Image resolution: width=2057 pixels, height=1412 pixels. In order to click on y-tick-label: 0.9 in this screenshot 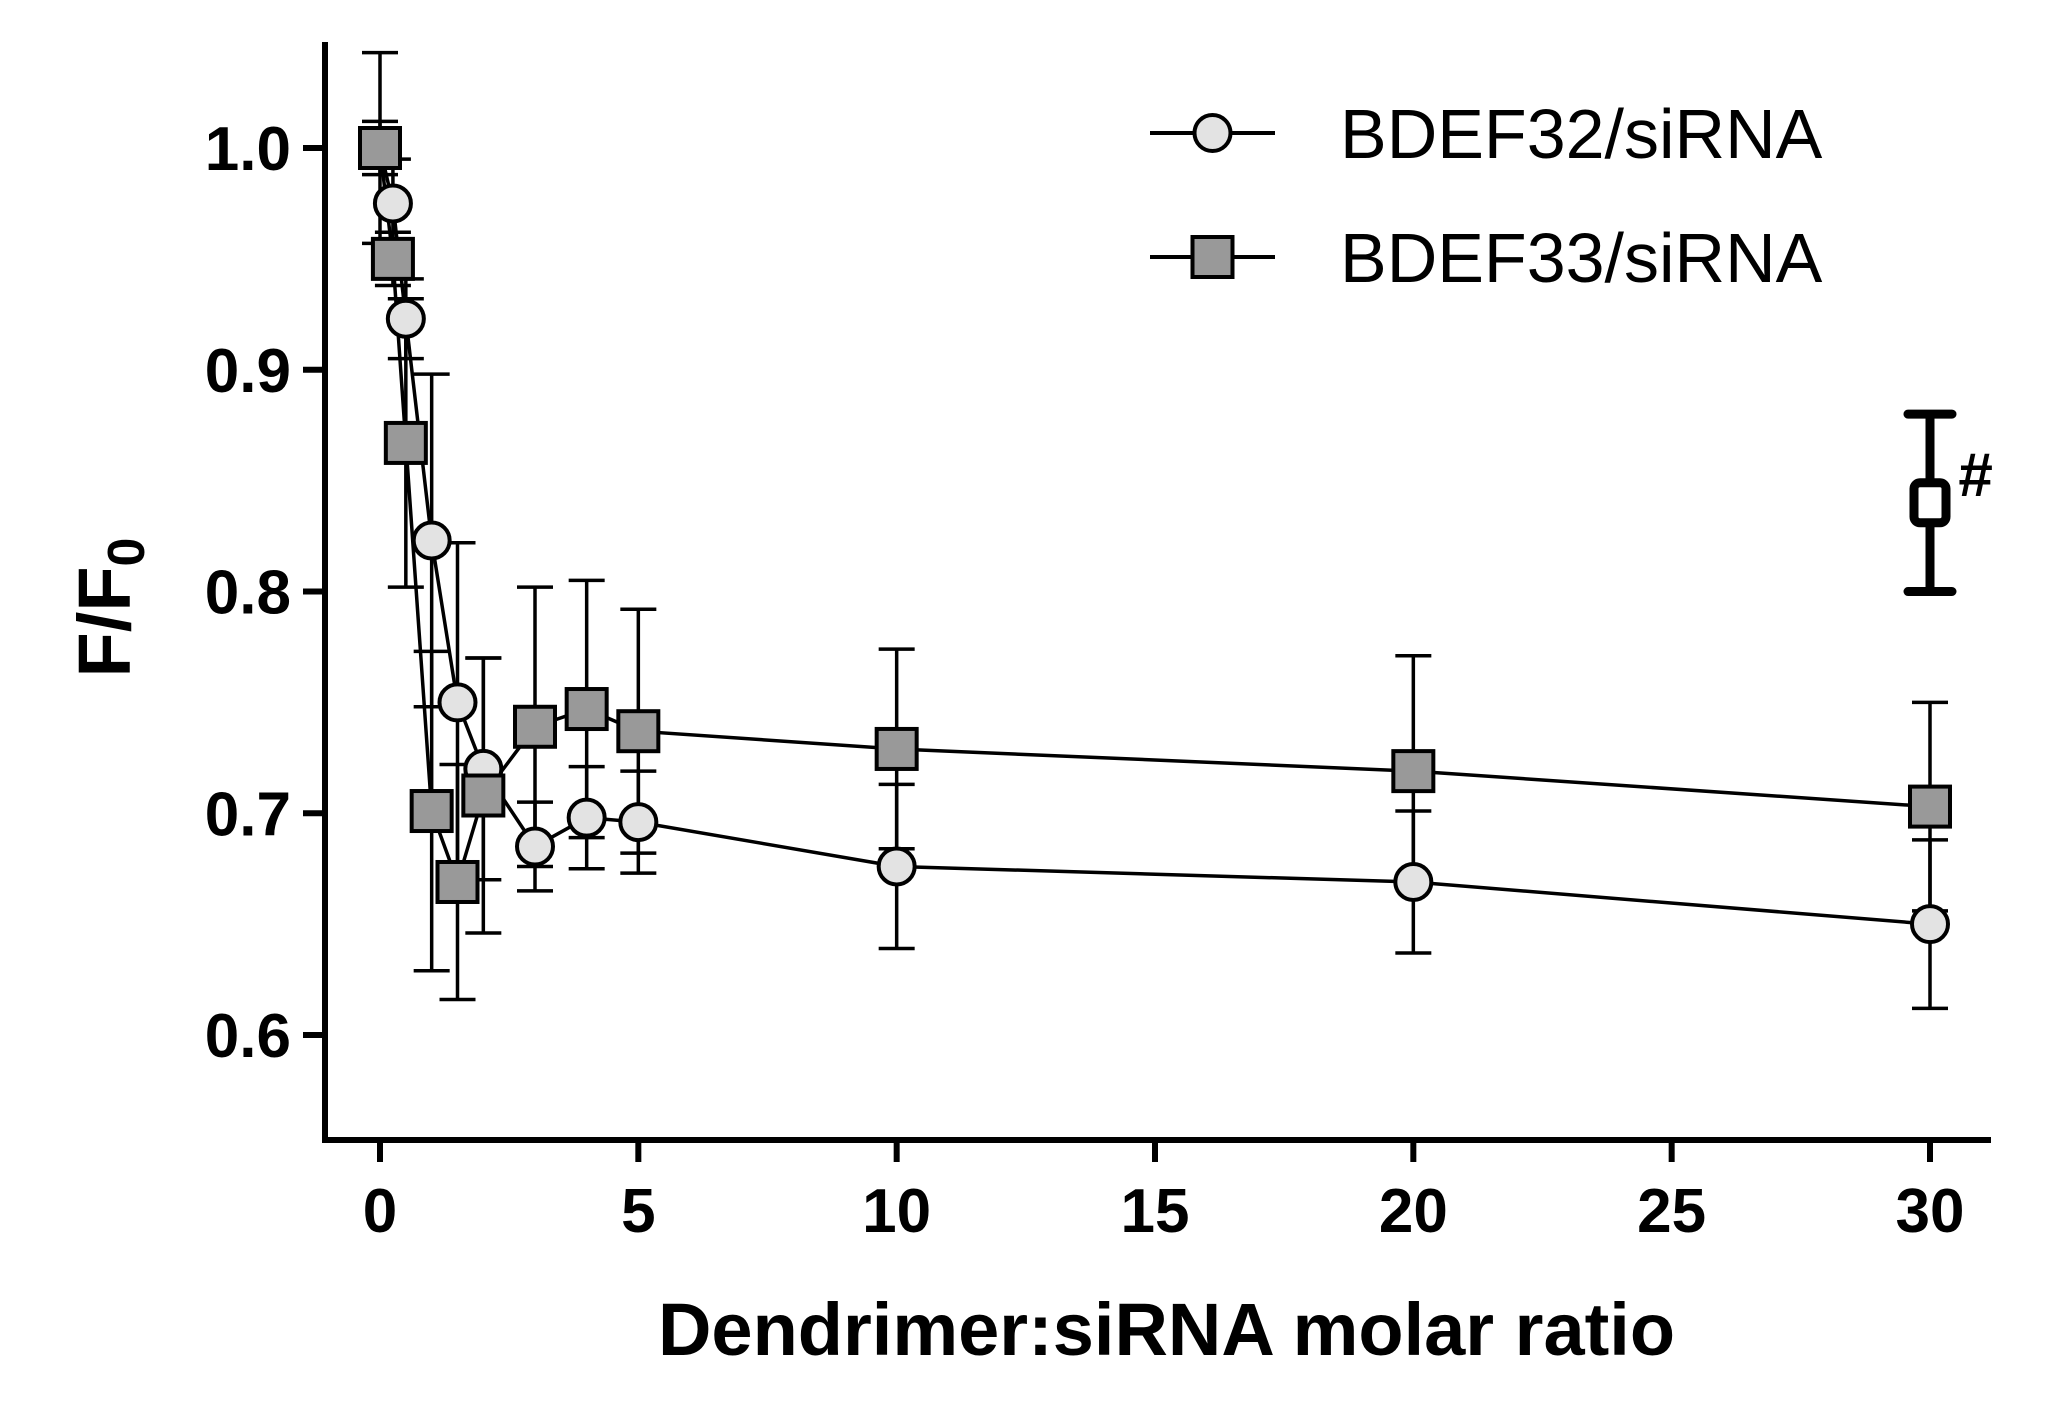, I will do `click(248, 371)`.